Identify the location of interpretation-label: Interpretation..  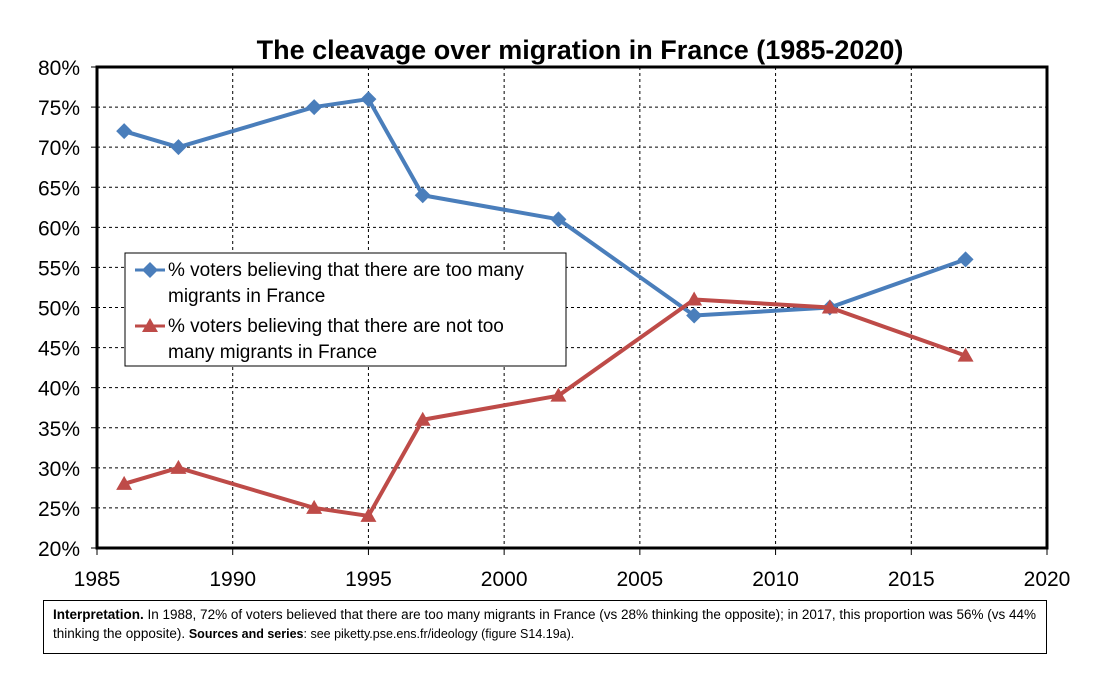
(98, 614).